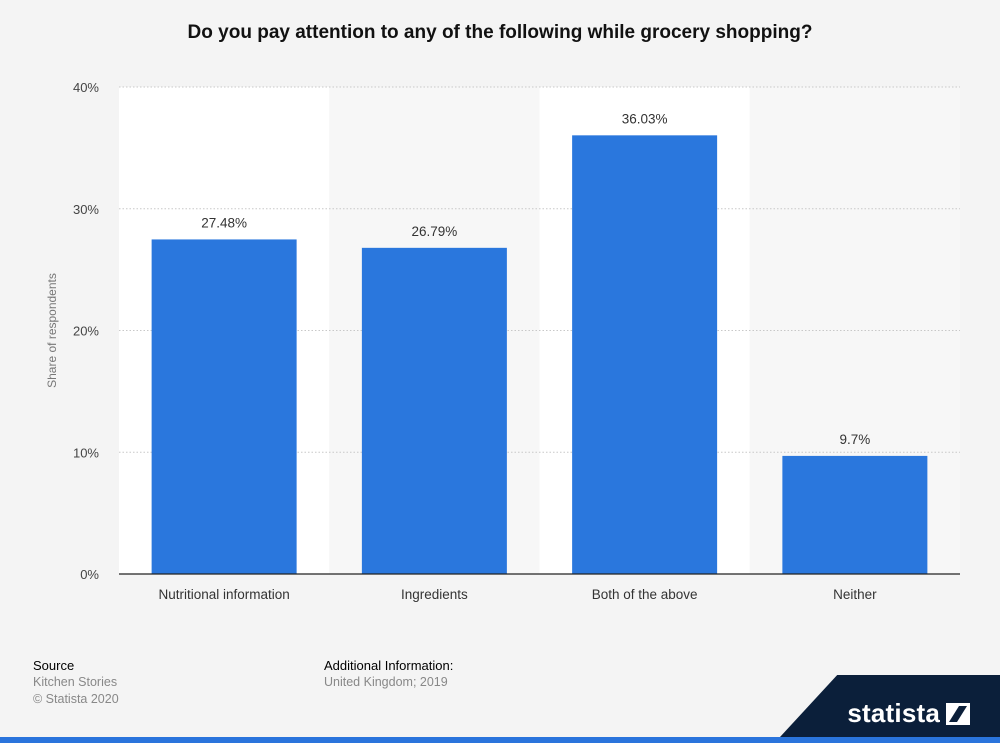 This screenshot has height=743, width=1000. Describe the element at coordinates (893, 713) in the screenshot. I see `brand-name: statista` at that location.